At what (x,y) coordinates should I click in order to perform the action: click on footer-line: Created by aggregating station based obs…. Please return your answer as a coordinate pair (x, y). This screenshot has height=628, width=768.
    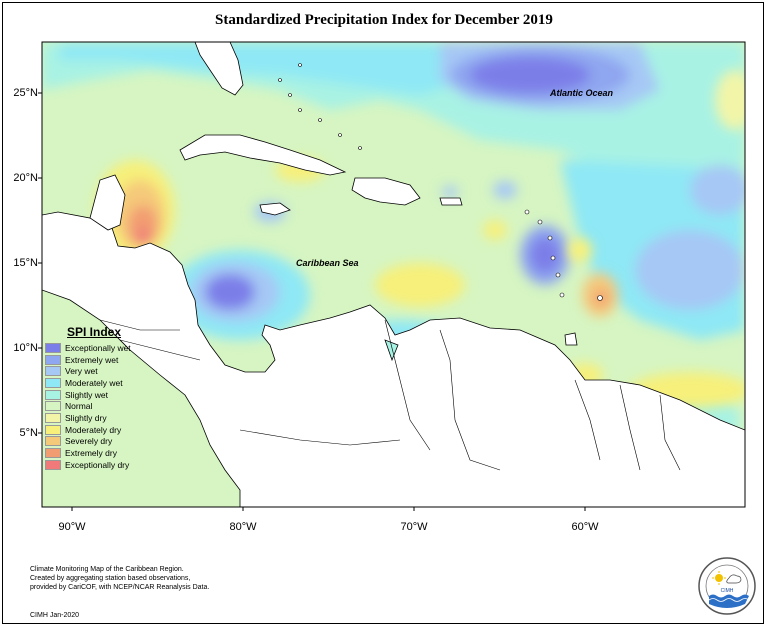
    Looking at the image, I should click on (110, 578).